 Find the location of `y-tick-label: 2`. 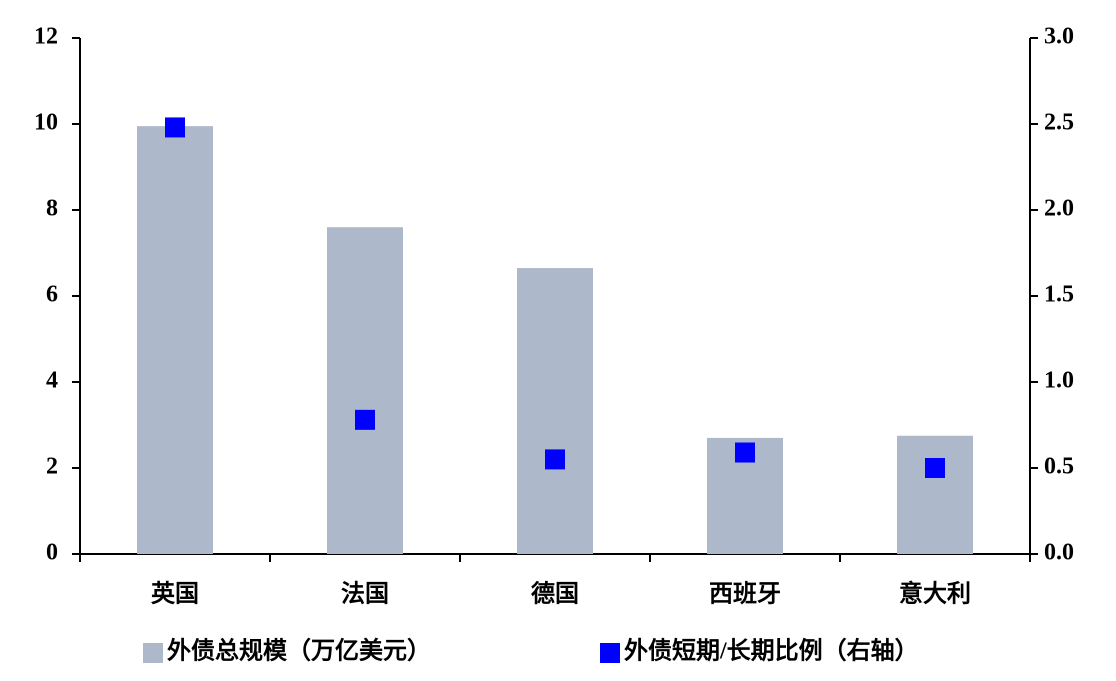

y-tick-label: 2 is located at coordinates (52, 467).